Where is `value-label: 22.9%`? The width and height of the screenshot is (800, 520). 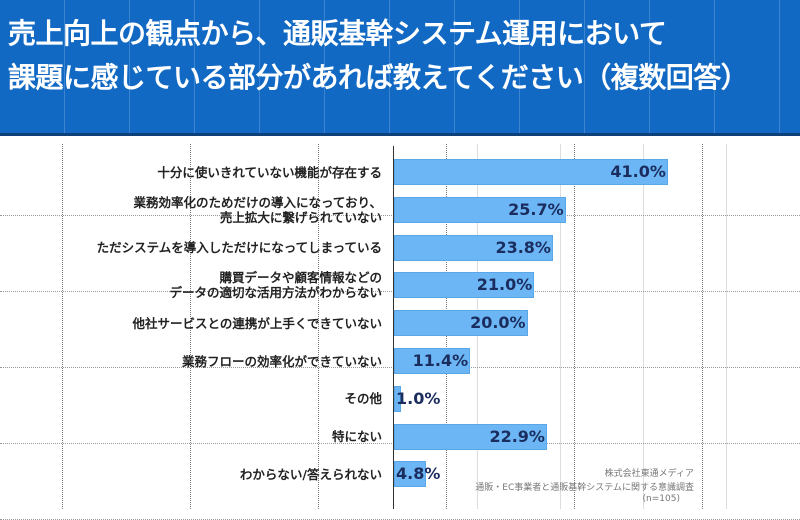 value-label: 22.9% is located at coordinates (517, 436).